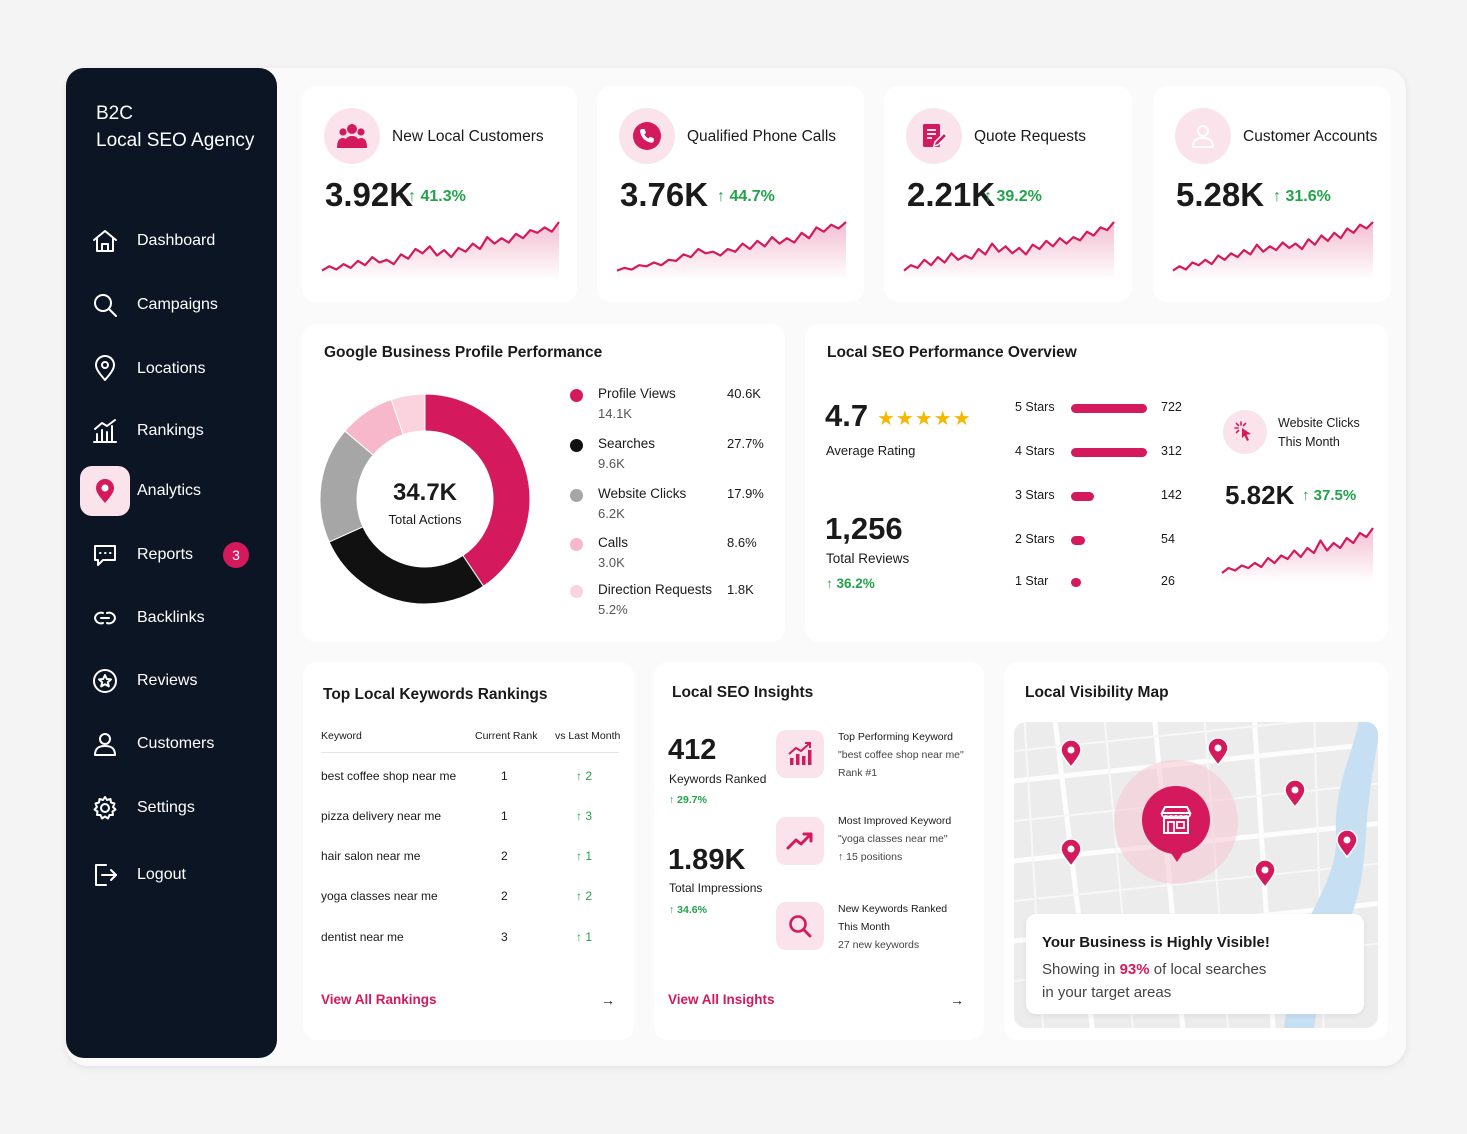  Describe the element at coordinates (105, 555) in the screenshot. I see `message-icon` at that location.